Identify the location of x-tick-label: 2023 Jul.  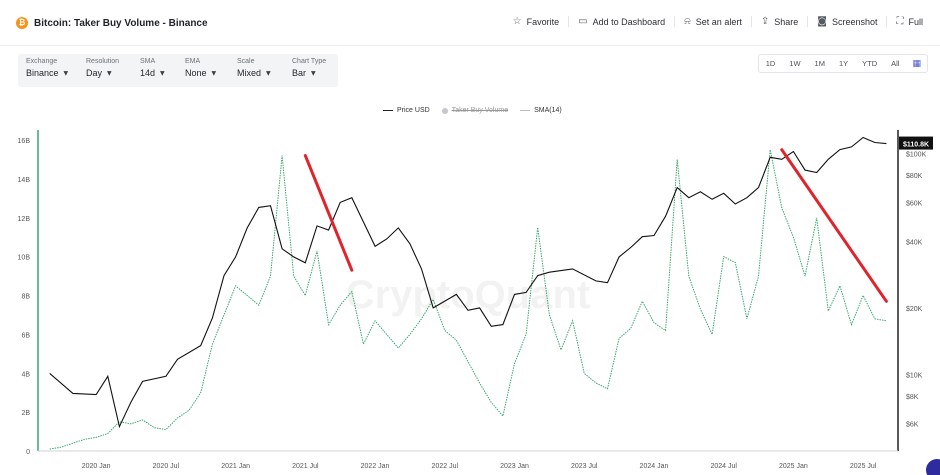
(584, 466).